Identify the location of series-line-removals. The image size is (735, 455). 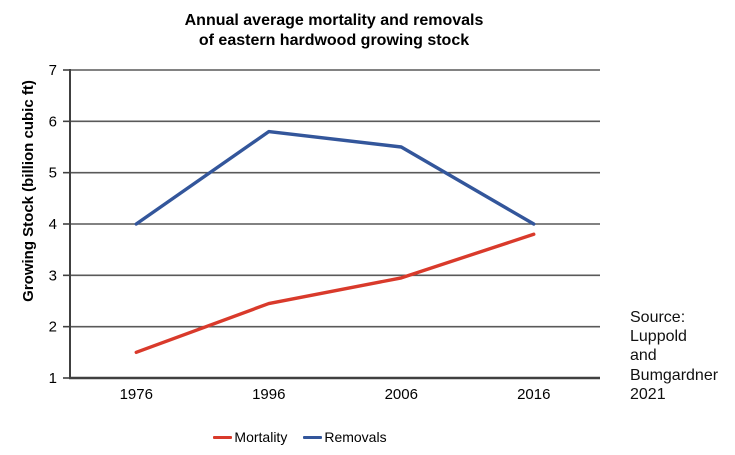
(335, 177).